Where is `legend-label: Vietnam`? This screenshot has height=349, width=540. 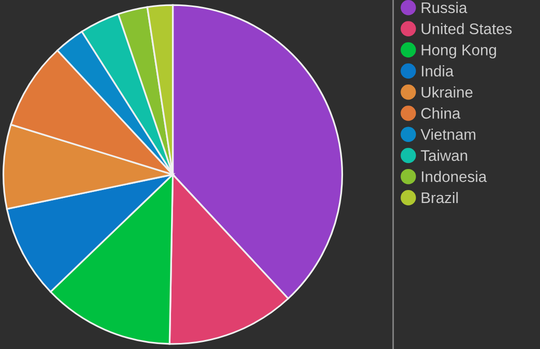
legend-label: Vietnam is located at coordinates (448, 134).